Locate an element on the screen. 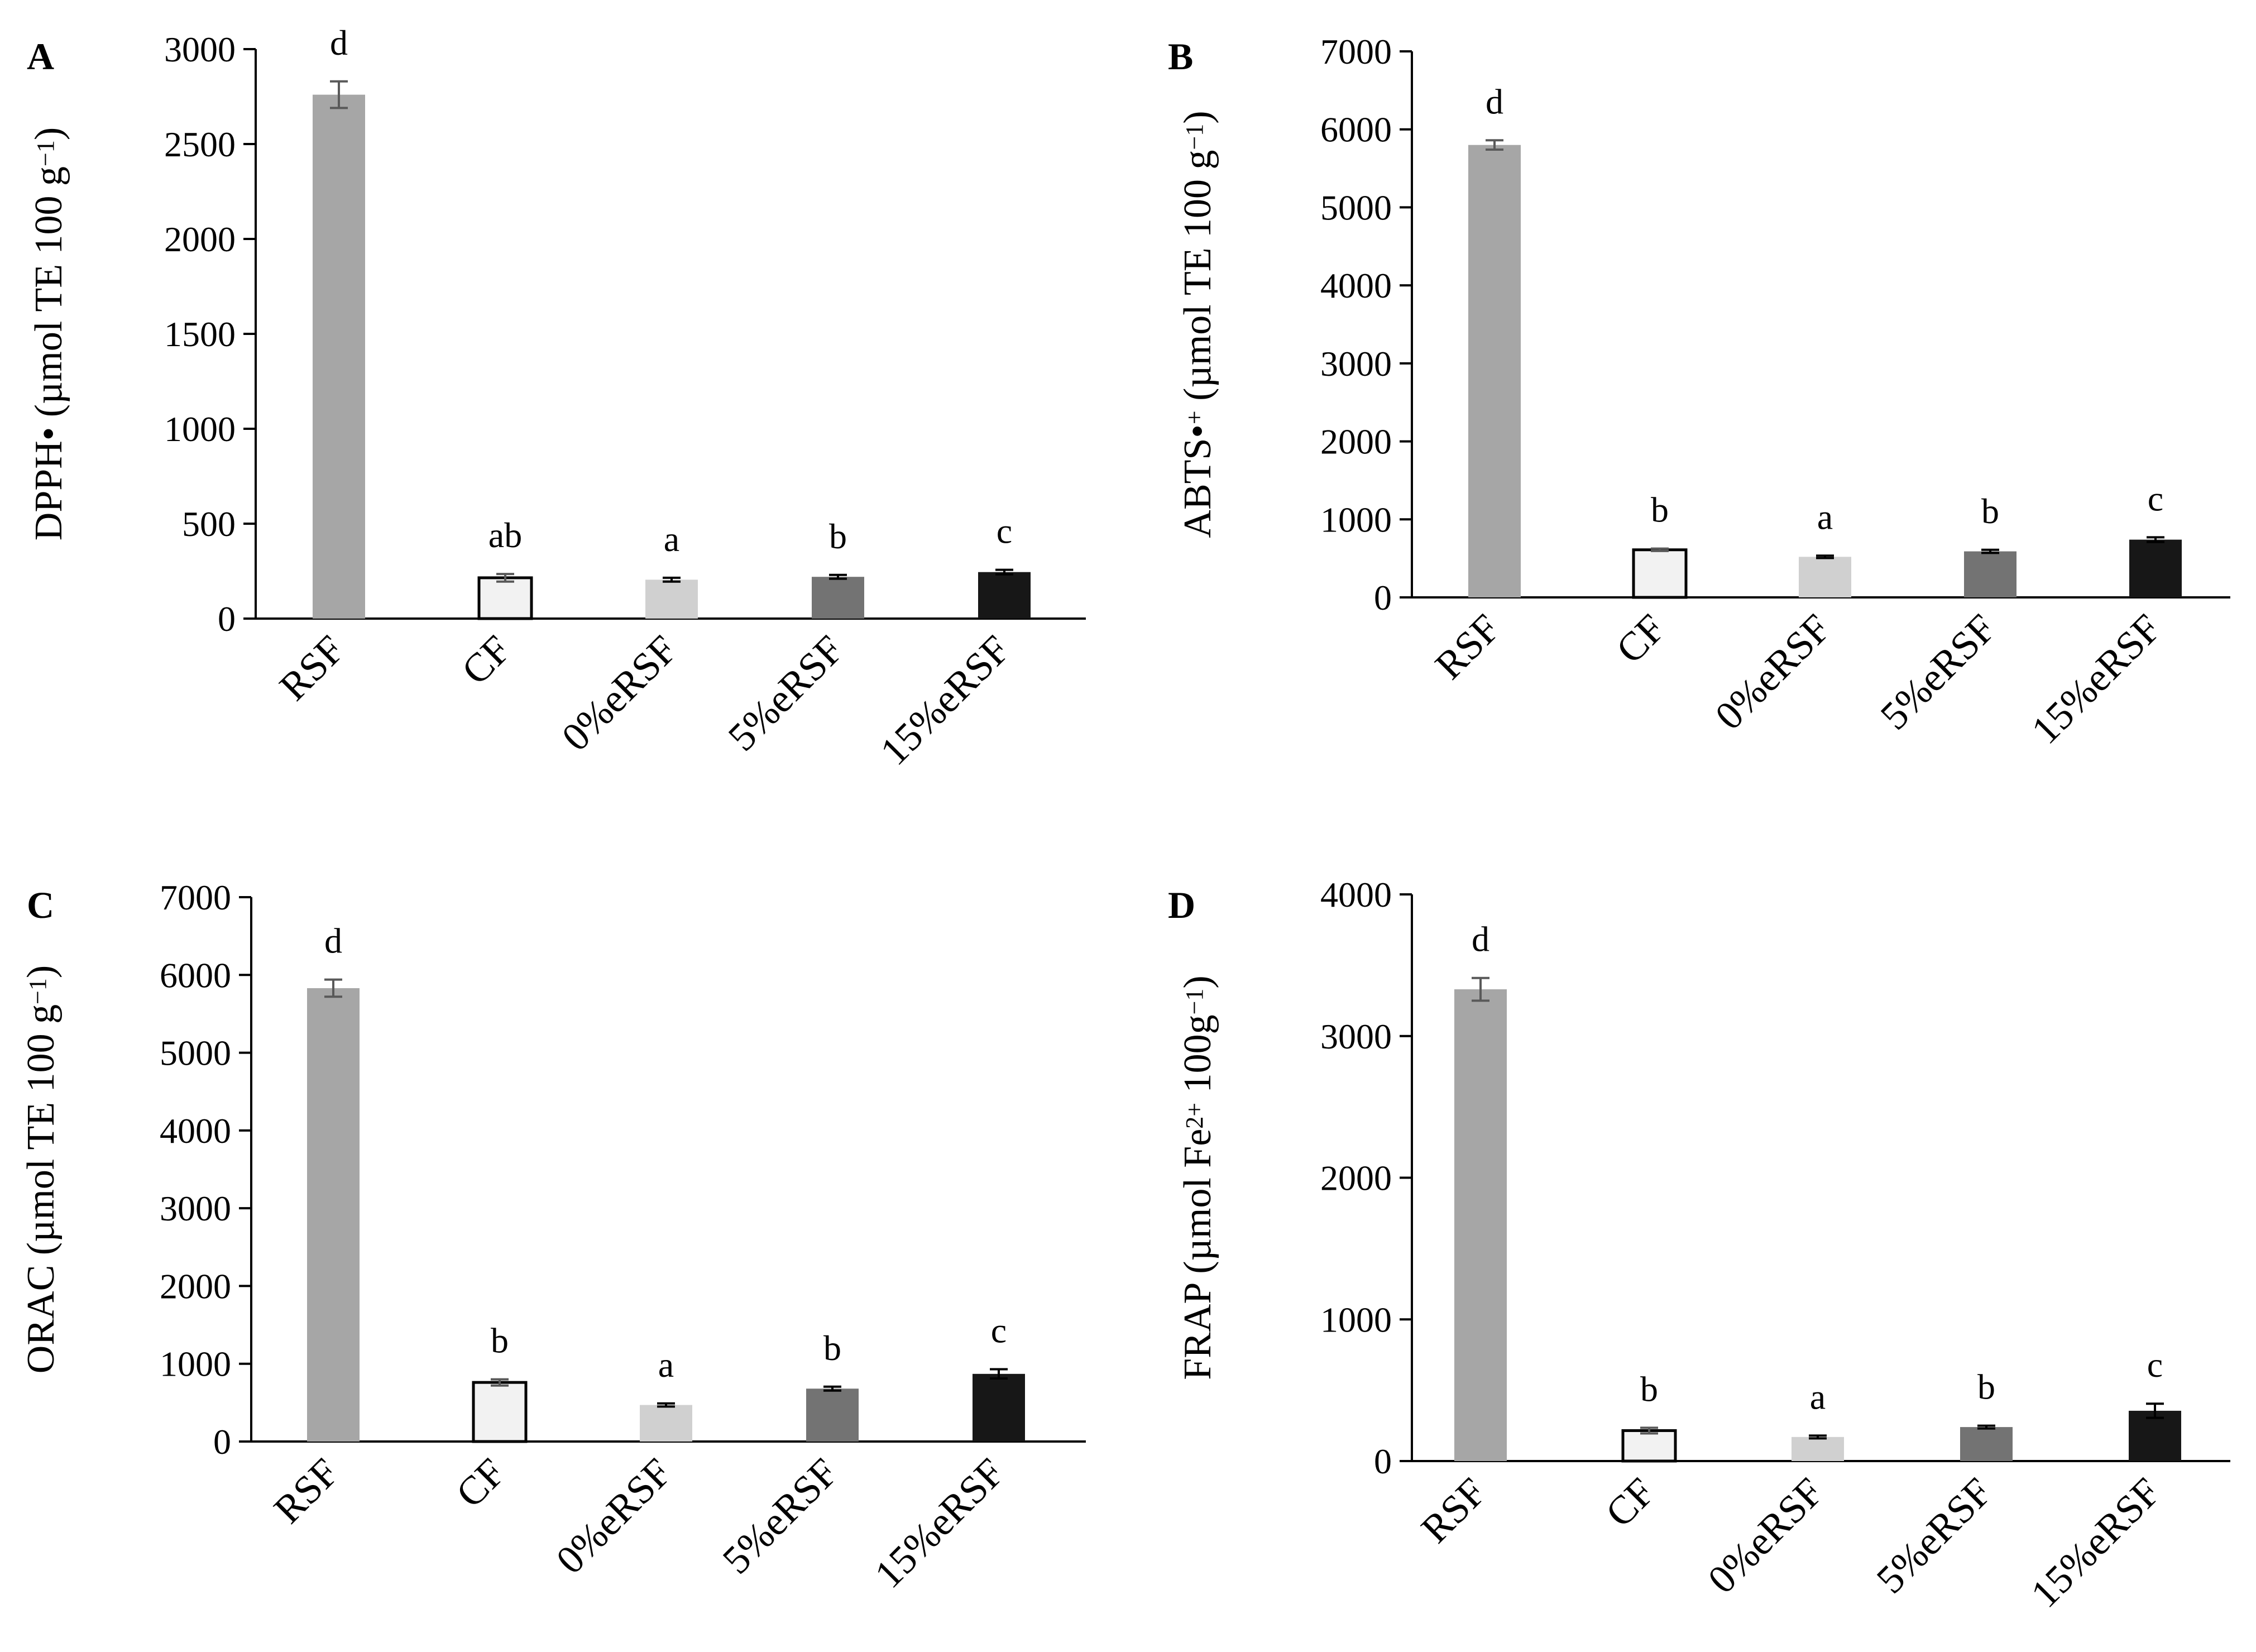  y-axis-label: DPPH• (µmol TE 100 g−1) is located at coordinates (49, 333).